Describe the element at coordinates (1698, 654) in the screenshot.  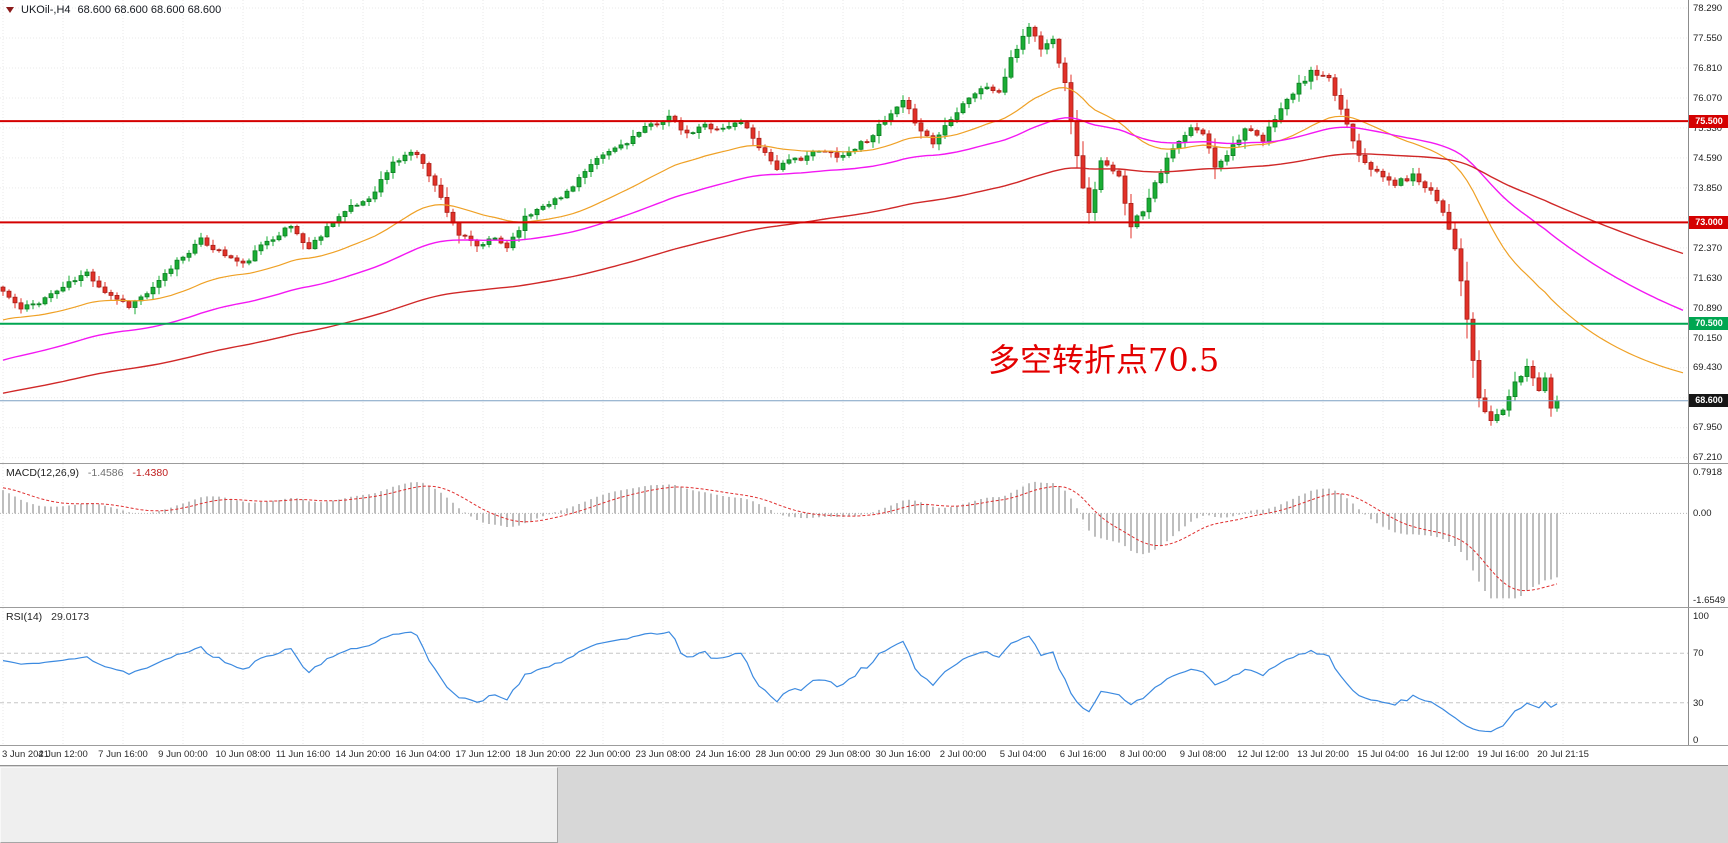
I see `rsi-tick-label: 70` at that location.